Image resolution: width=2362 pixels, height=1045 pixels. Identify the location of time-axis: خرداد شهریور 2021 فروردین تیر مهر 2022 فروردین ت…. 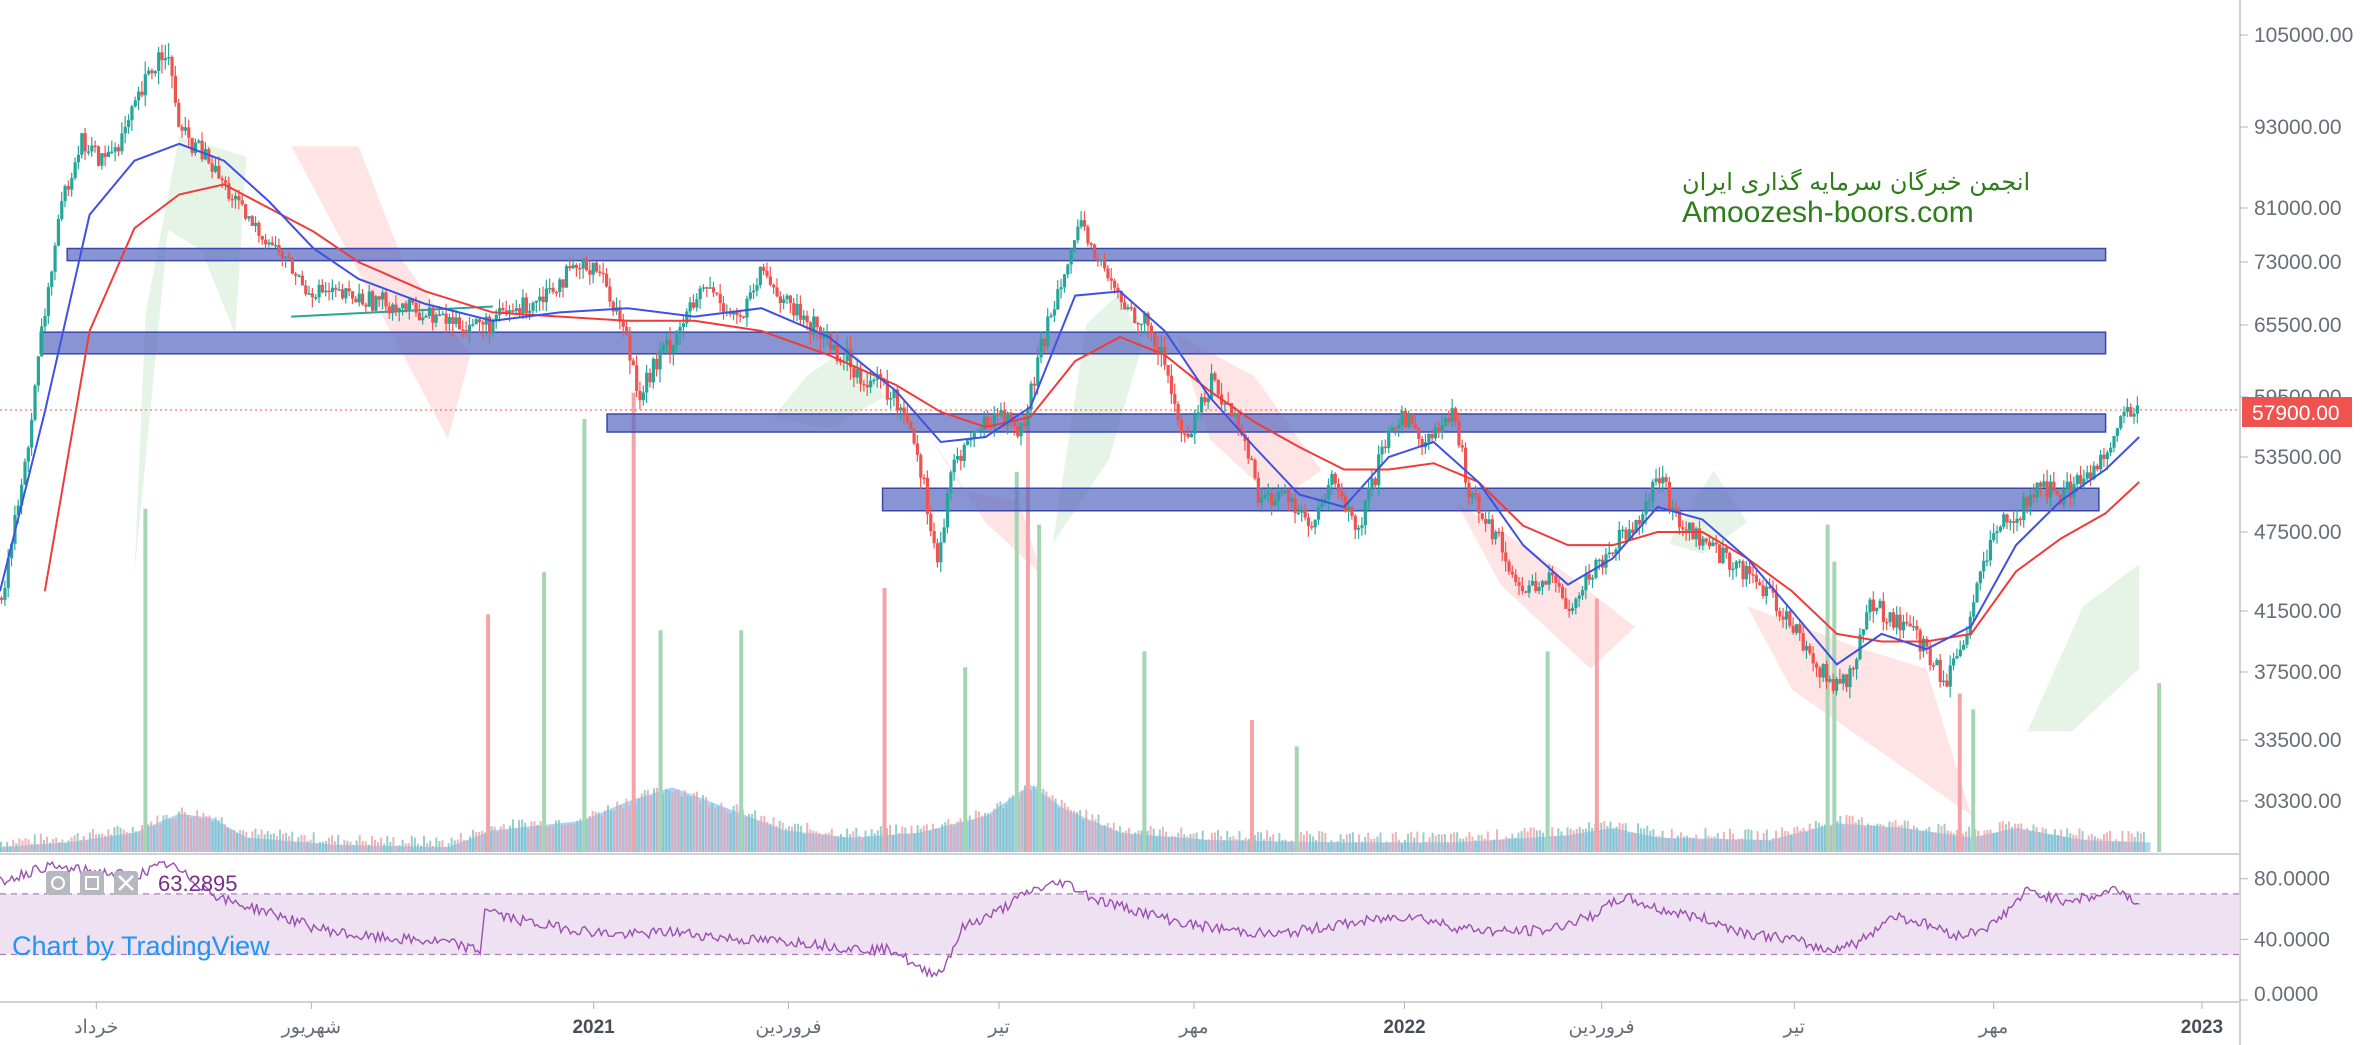
(1148, 1020).